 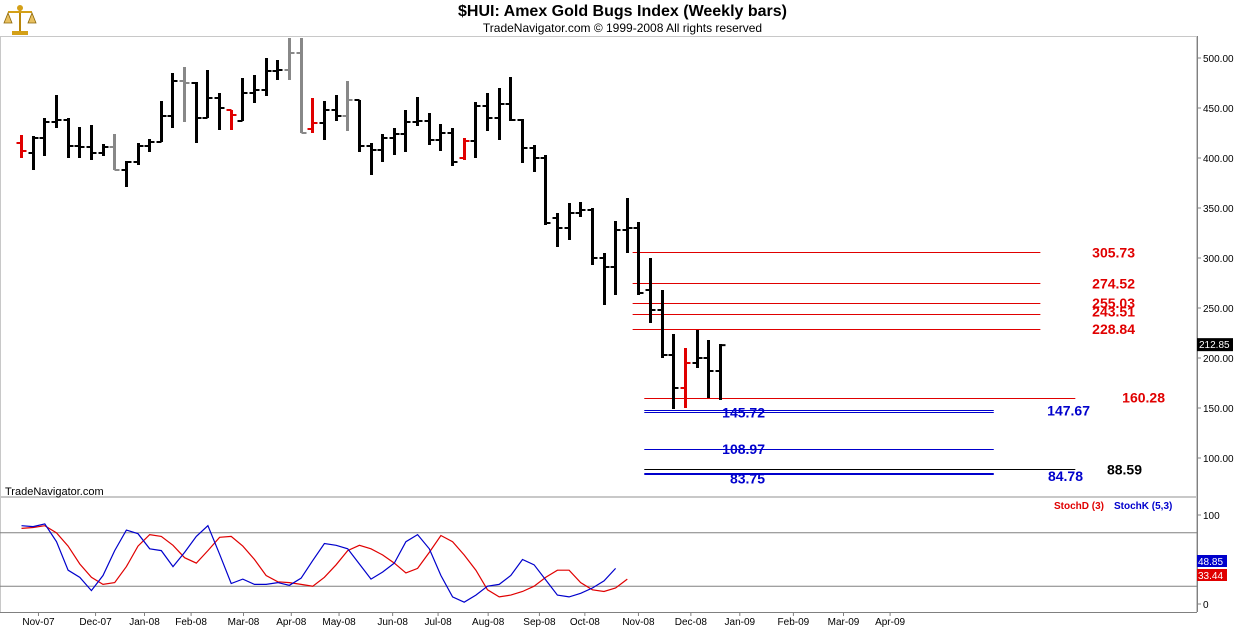 I want to click on level-label: 160.28, so click(x=1143, y=398).